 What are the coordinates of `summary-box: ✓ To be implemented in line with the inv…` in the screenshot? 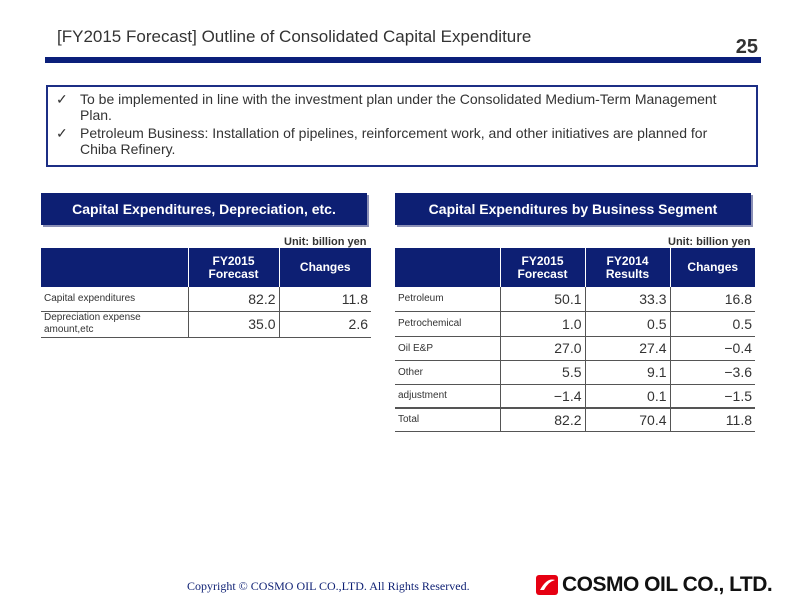 It's located at (402, 126).